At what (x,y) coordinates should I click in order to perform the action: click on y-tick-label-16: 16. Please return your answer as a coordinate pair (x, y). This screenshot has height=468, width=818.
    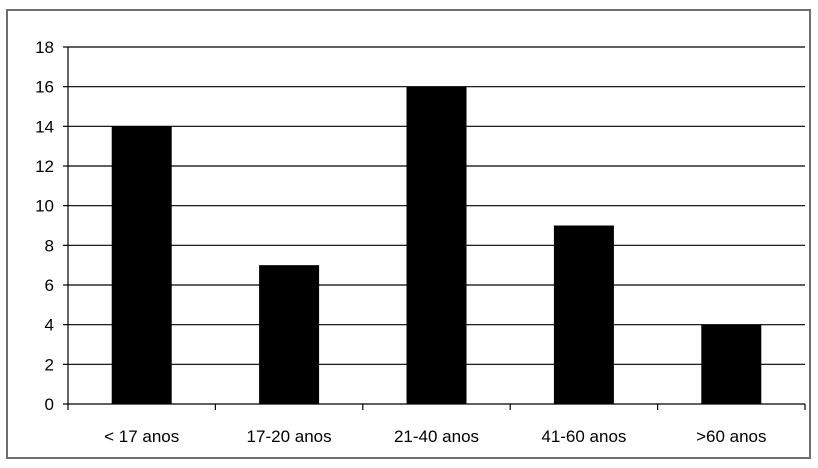
    Looking at the image, I should click on (44, 87).